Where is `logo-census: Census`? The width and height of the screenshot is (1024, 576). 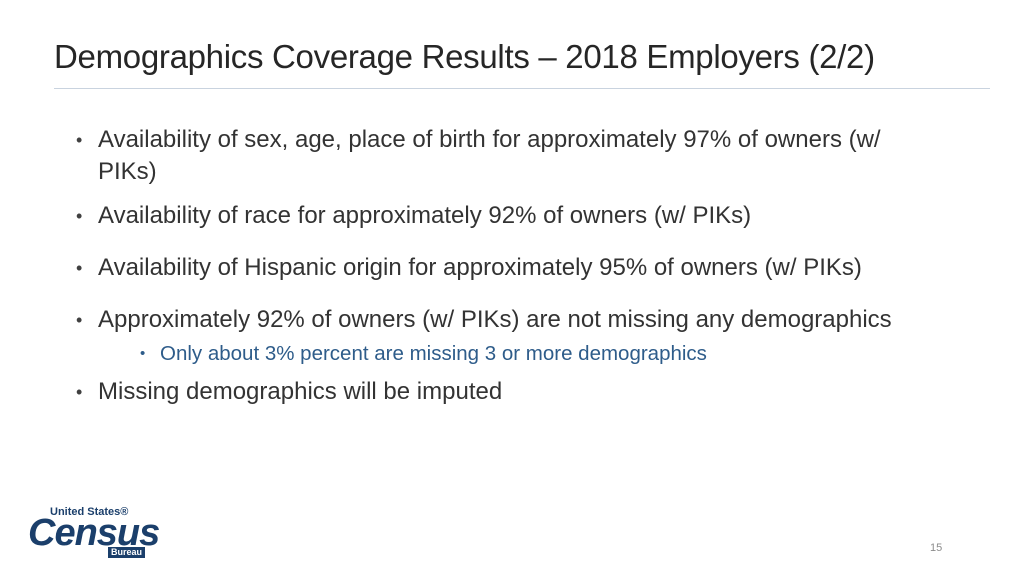
logo-census: Census is located at coordinates (94, 533).